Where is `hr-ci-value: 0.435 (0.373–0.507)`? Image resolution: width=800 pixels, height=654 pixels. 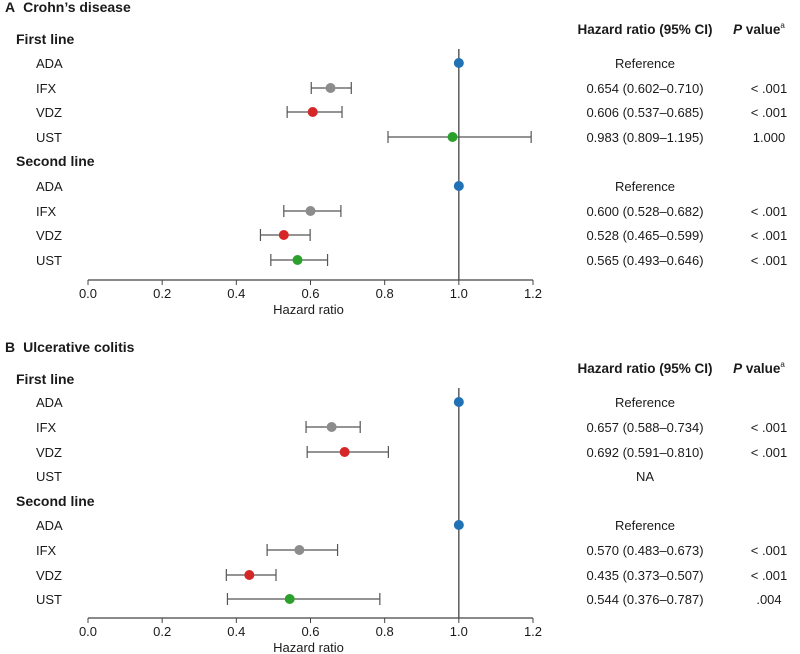 hr-ci-value: 0.435 (0.373–0.507) is located at coordinates (644, 575).